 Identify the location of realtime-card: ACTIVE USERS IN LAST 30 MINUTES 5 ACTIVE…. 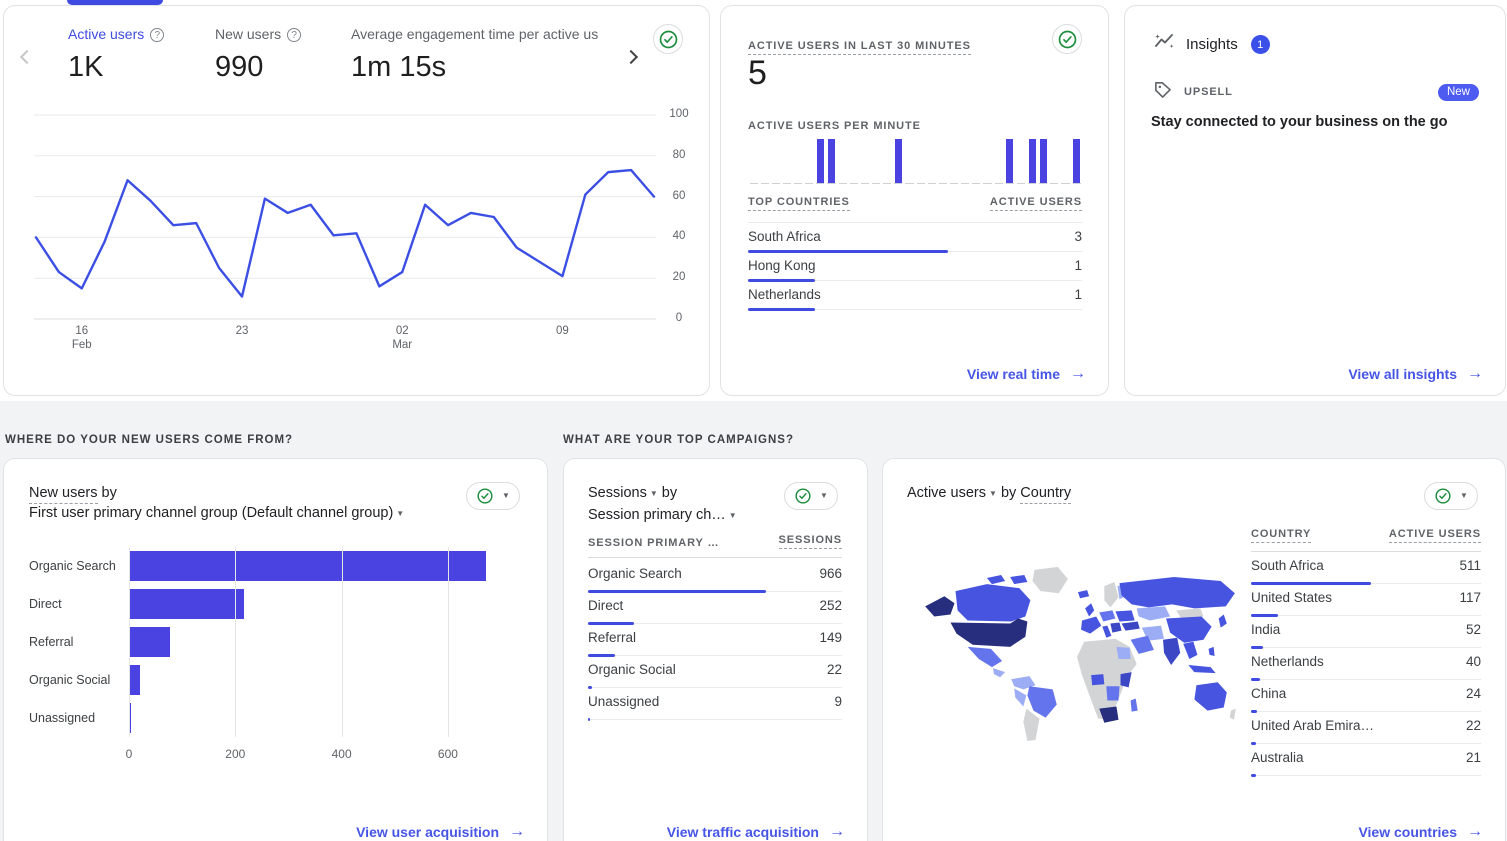
(914, 200).